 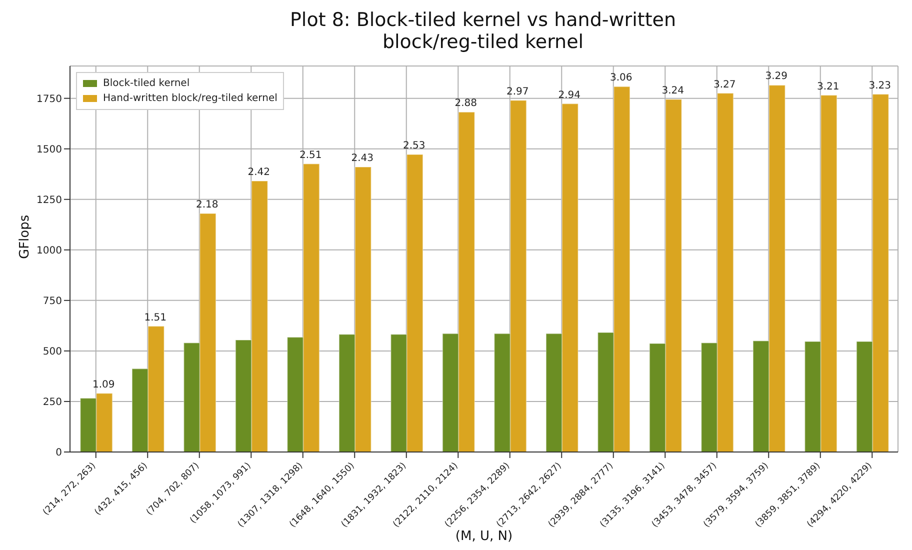 What do you see at coordinates (49, 250) in the screenshot?
I see `y-tick-label: 1000` at bounding box center [49, 250].